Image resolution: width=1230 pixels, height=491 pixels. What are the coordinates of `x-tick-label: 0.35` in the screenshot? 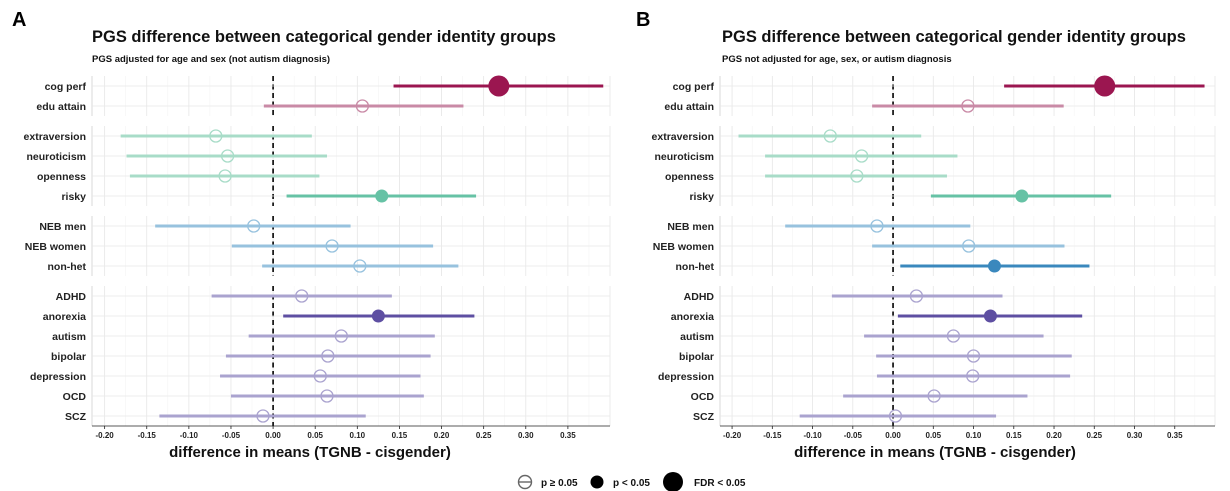 It's located at (1175, 435).